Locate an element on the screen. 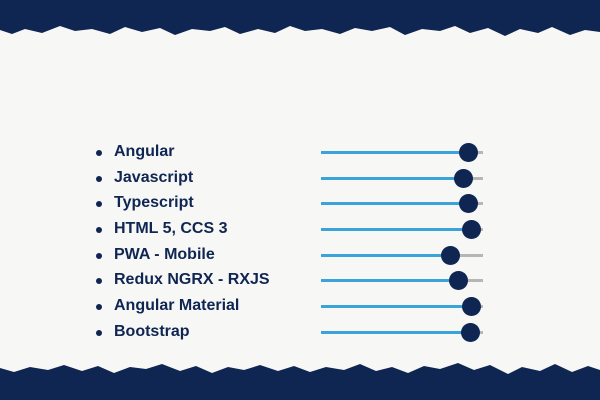 This screenshot has width=600, height=400. skill-row-javascript: Javascript is located at coordinates (302, 179).